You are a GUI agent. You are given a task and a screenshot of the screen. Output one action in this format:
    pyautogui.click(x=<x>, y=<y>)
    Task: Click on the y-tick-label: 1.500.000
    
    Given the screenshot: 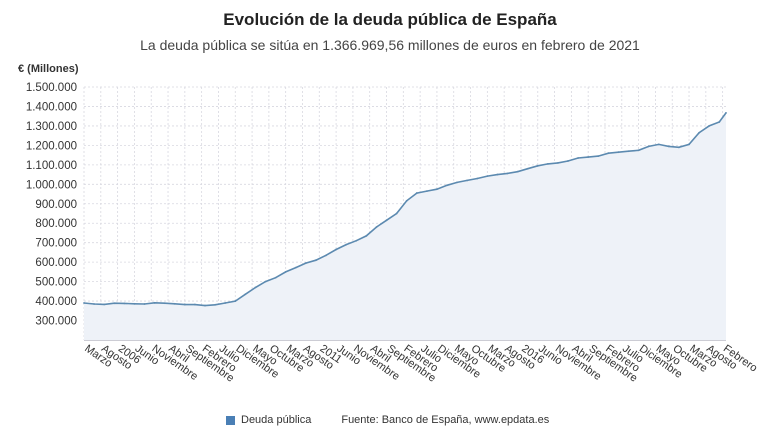 What is the action you would take?
    pyautogui.click(x=51, y=88)
    